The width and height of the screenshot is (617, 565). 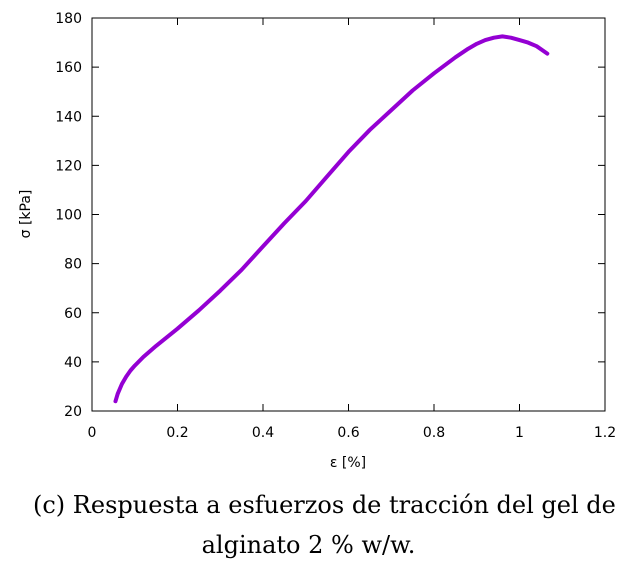 What do you see at coordinates (434, 433) in the screenshot?
I see `x-tick-label: 0.8` at bounding box center [434, 433].